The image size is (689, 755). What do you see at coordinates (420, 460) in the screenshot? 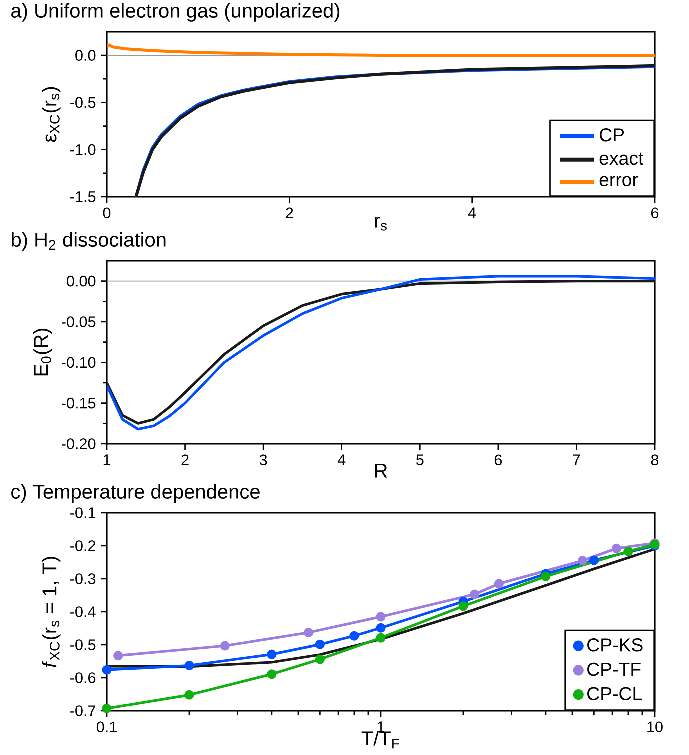
I see `x-tick-label: 5` at bounding box center [420, 460].